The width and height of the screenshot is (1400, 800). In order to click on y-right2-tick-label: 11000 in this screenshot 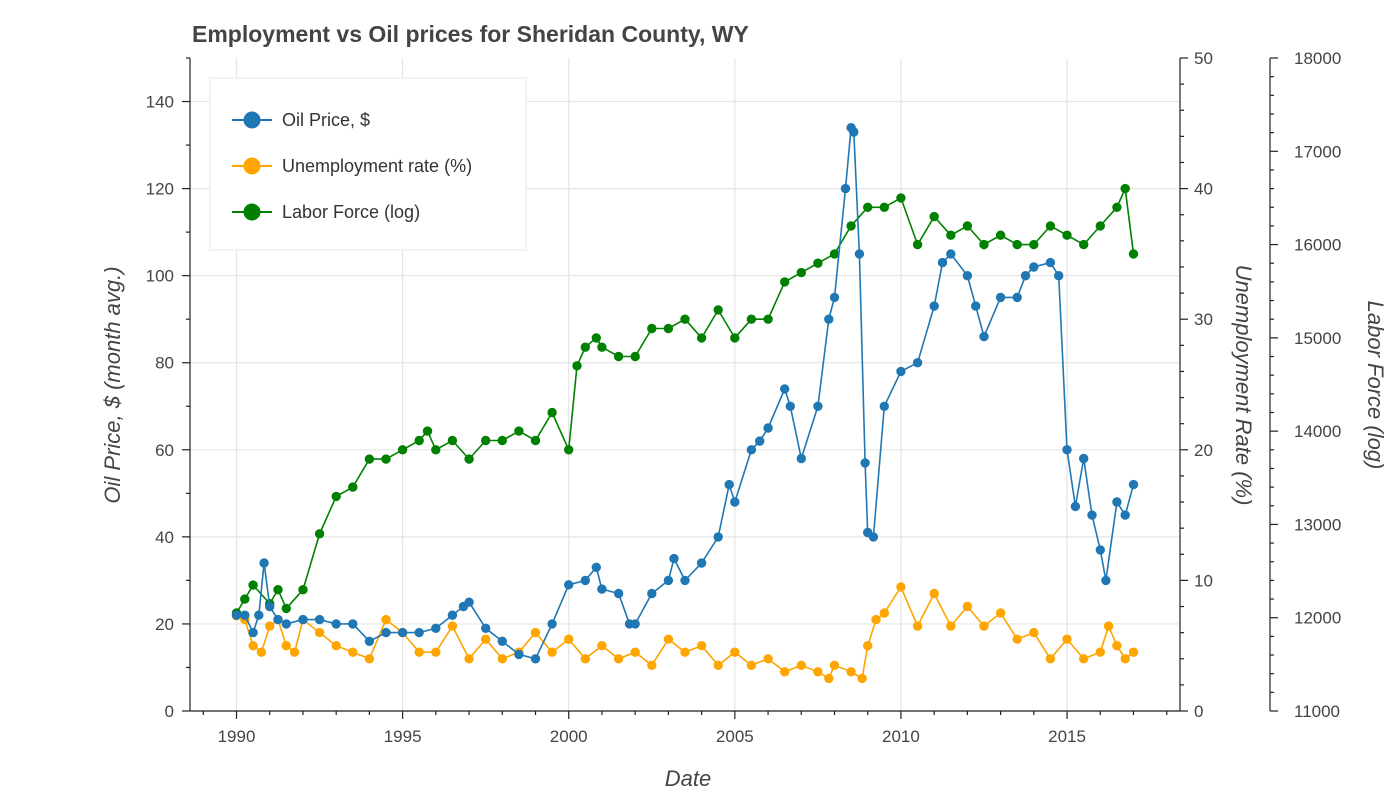, I will do `click(1317, 711)`.